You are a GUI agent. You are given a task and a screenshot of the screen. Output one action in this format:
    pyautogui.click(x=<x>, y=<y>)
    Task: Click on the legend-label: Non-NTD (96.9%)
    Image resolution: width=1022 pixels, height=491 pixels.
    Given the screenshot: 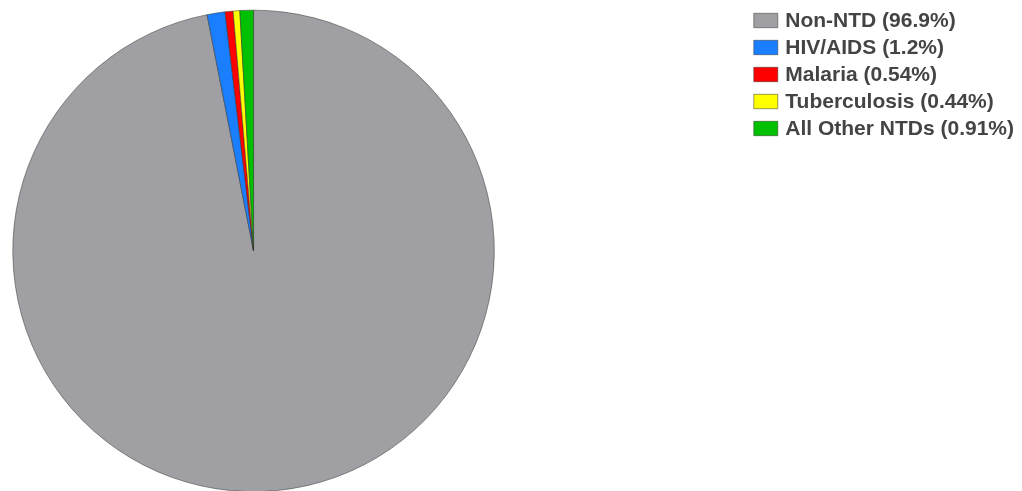 What is the action you would take?
    pyautogui.click(x=870, y=20)
    